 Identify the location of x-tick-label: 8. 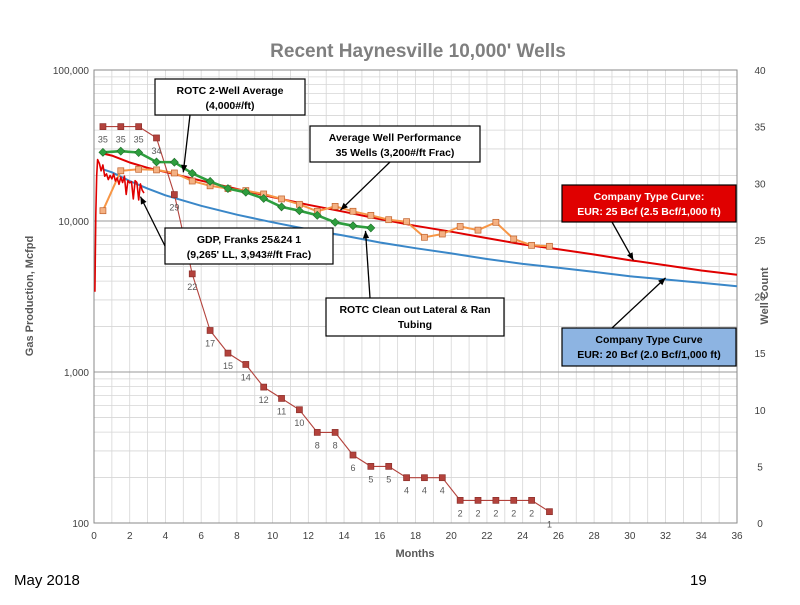
(237, 536).